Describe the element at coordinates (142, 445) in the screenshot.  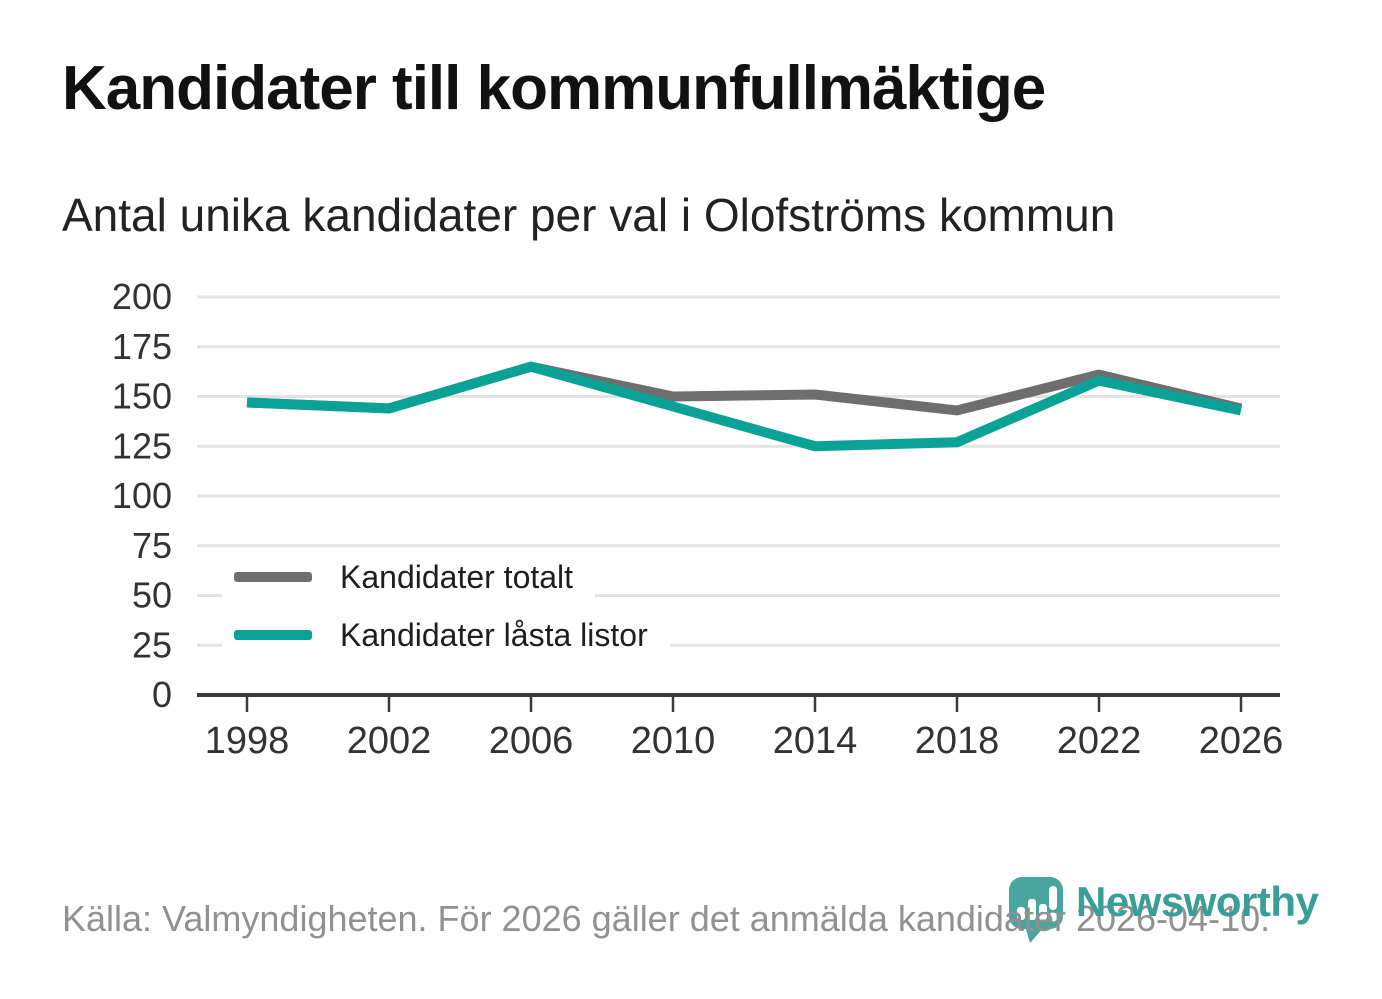
I see `y-tick-label: 125` at that location.